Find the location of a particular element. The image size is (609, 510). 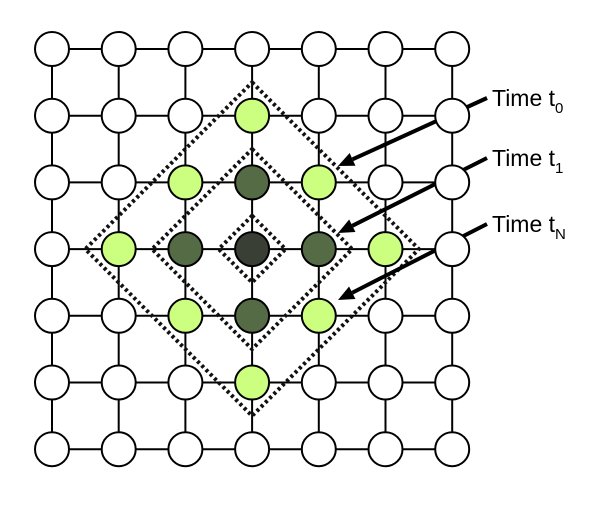

label-time-tN: Time tN is located at coordinates (529, 227).